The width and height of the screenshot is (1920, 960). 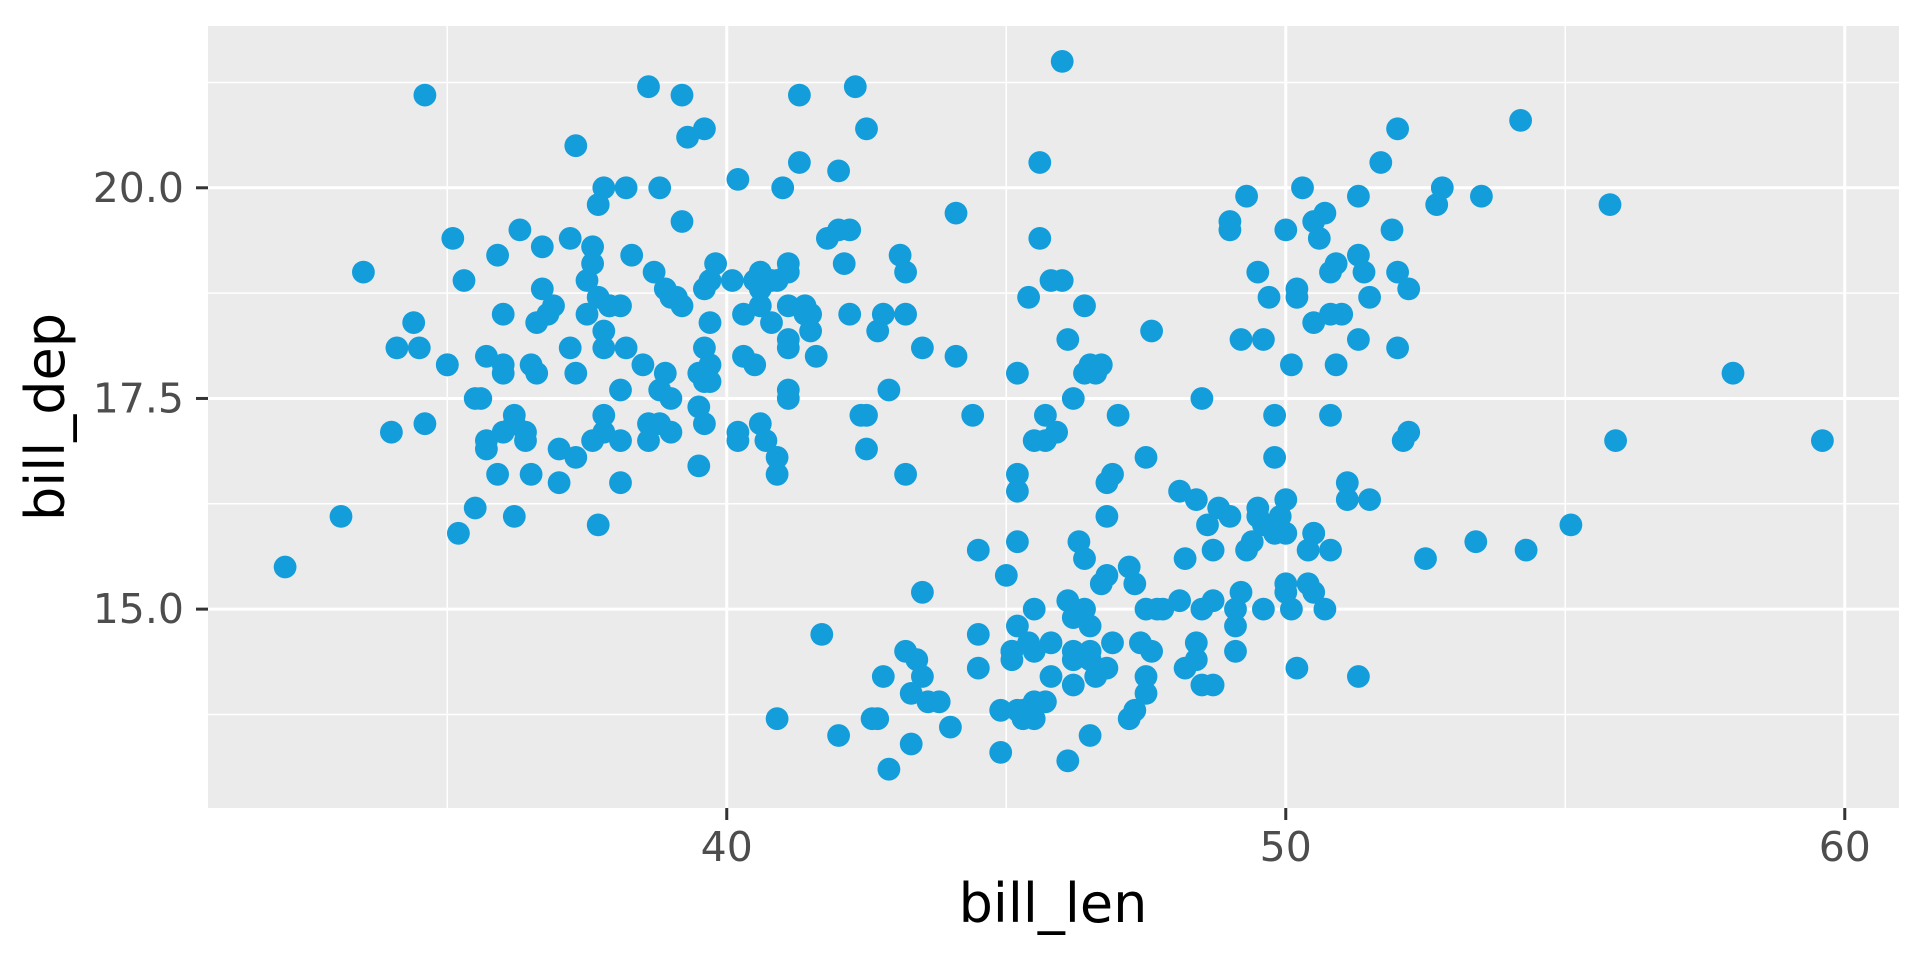 What do you see at coordinates (45, 417) in the screenshot?
I see `y-axis-title: bill_dep` at bounding box center [45, 417].